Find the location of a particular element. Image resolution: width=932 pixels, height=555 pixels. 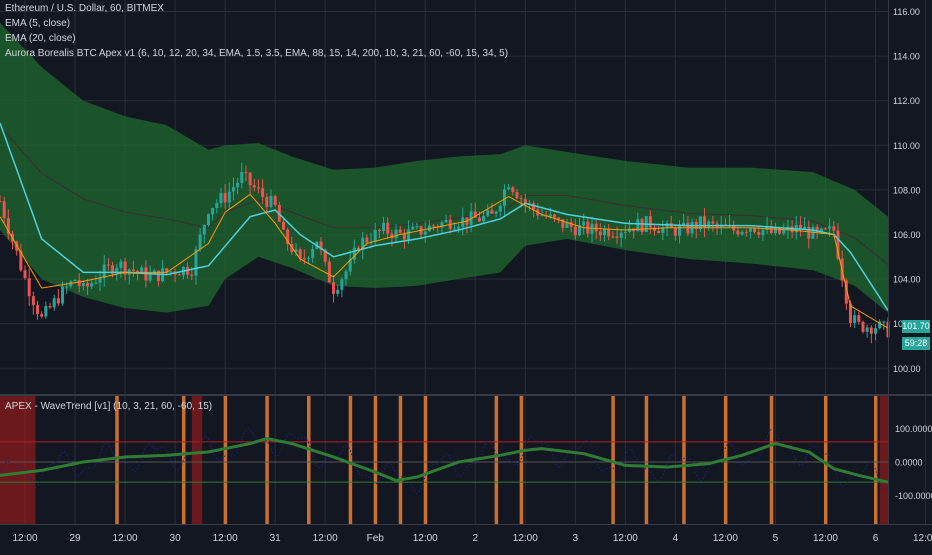

price-axis-label: 116.00 is located at coordinates (906, 12).